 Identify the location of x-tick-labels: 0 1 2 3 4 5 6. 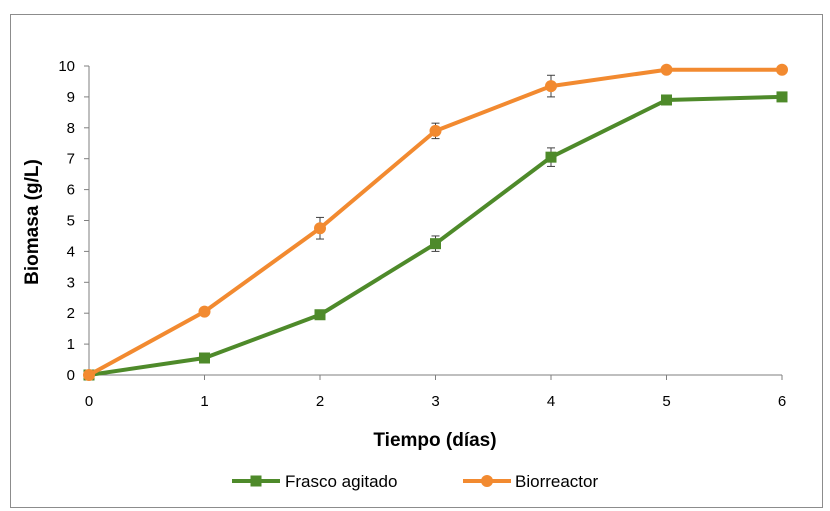
(435, 401).